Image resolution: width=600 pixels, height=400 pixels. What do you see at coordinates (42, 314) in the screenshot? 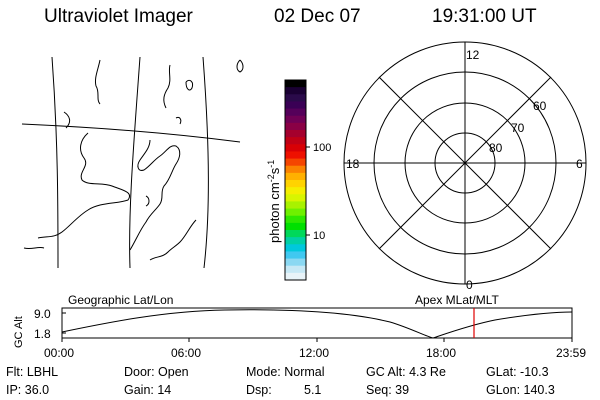
I see `timeline-y-label-top: 9.0` at bounding box center [42, 314].